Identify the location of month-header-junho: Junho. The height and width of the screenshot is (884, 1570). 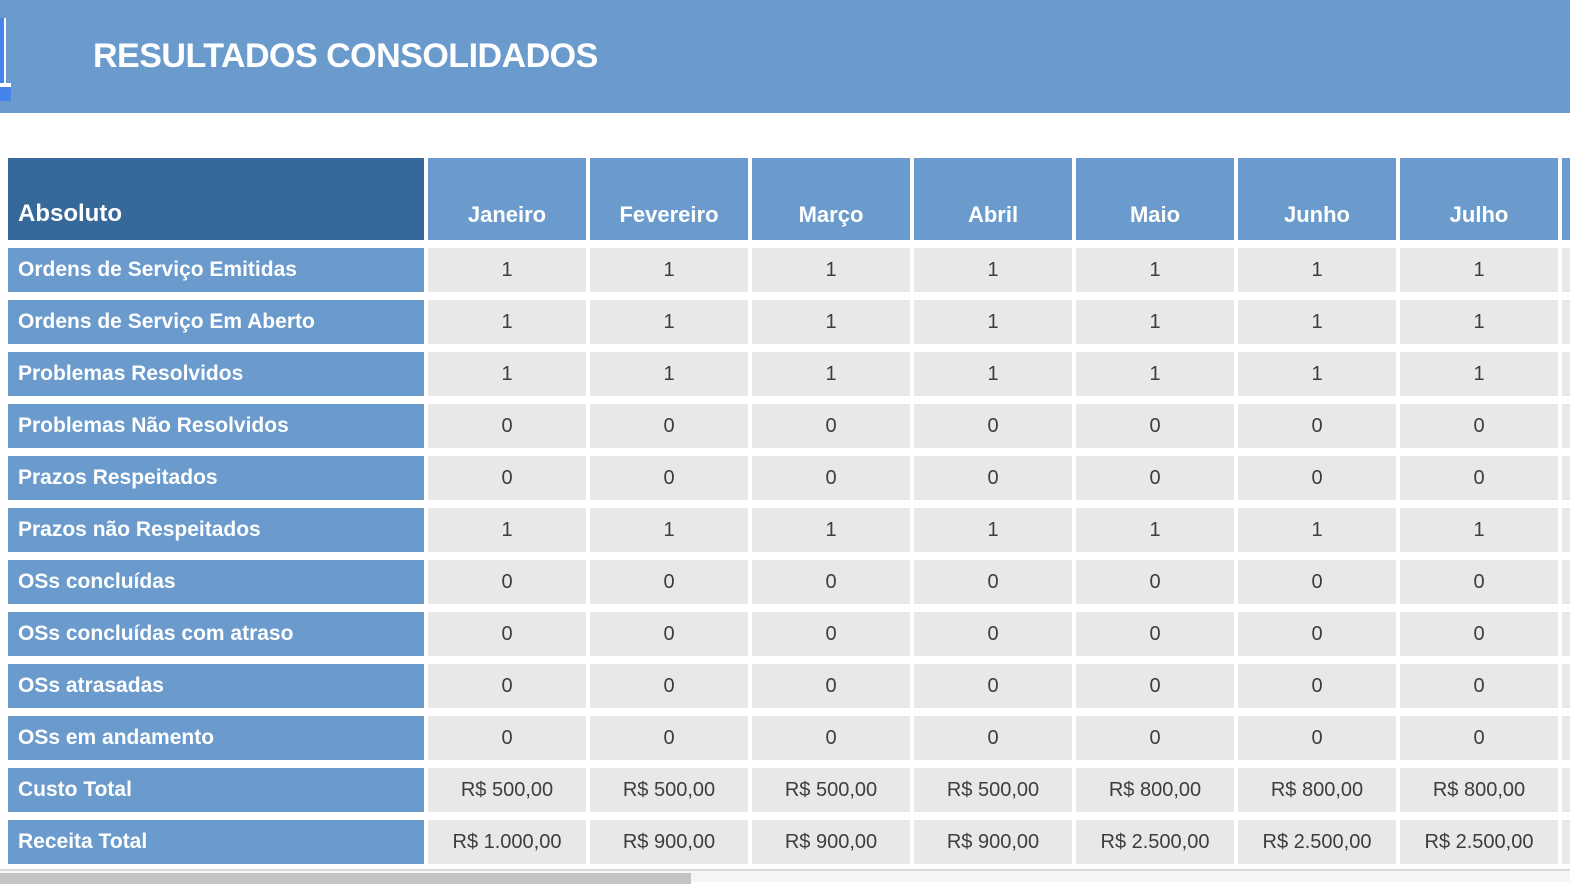
(1317, 199).